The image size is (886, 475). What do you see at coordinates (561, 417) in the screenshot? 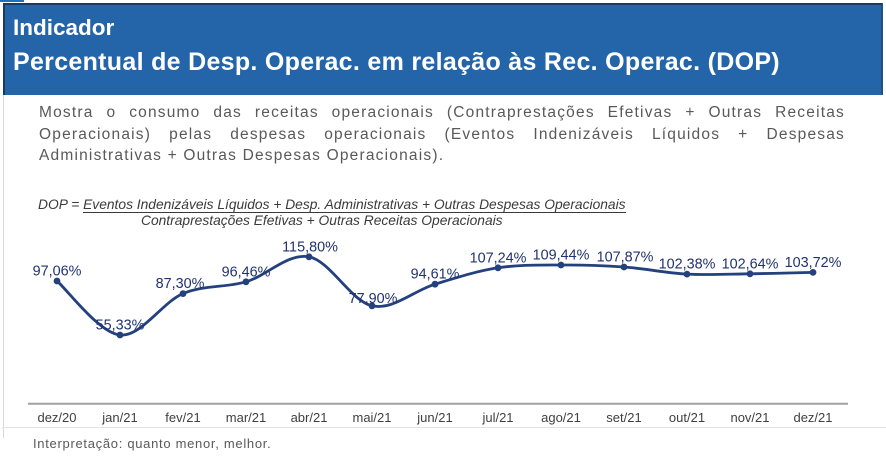
I see `svg-text: ago/21` at bounding box center [561, 417].